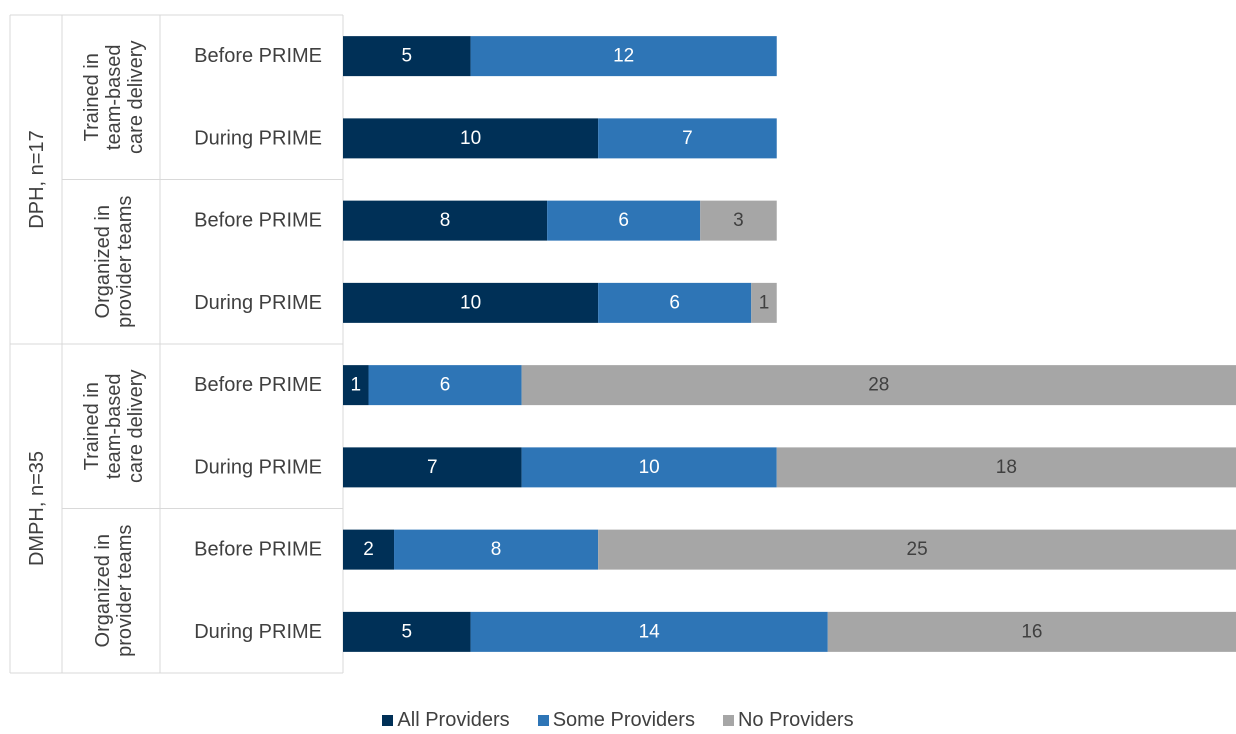  Describe the element at coordinates (795, 719) in the screenshot. I see `legend-label: No Providers` at that location.